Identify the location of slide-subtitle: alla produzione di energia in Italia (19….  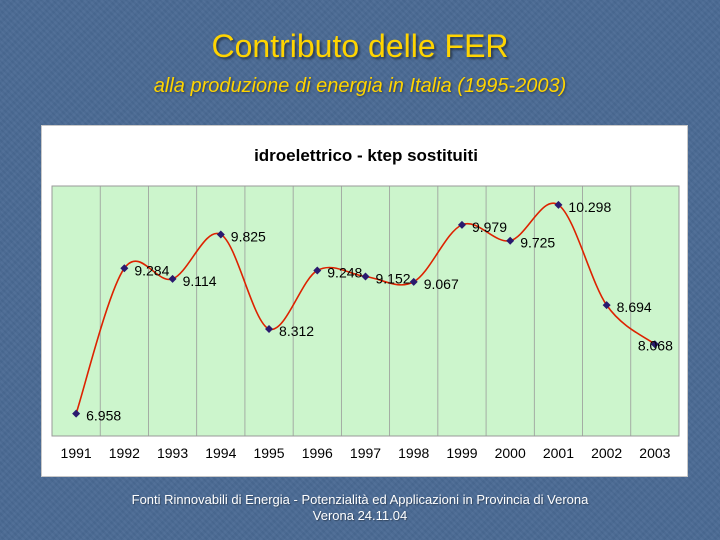
(360, 86).